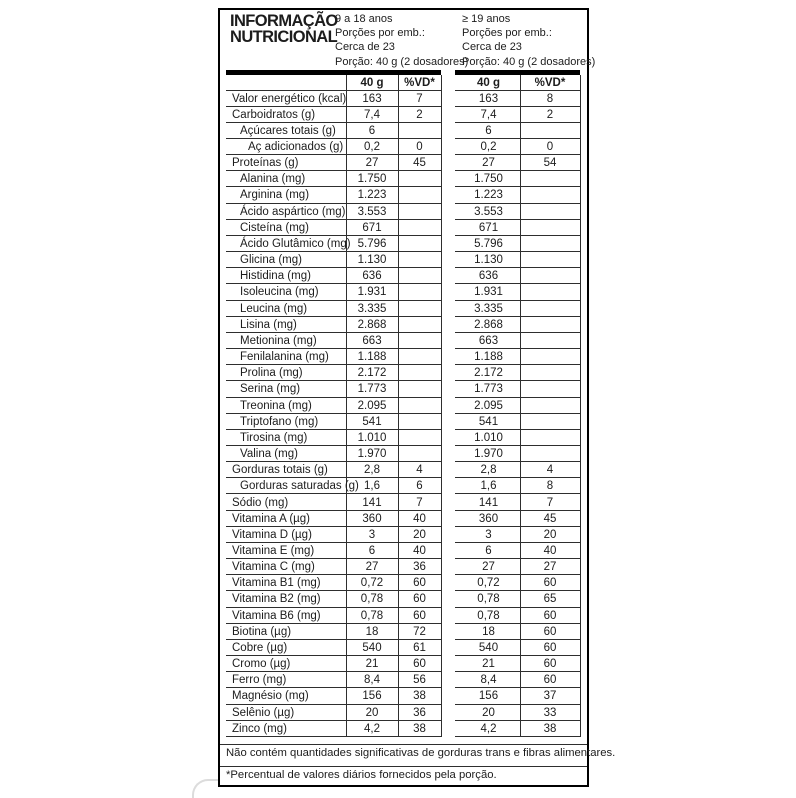 This screenshot has height=798, width=796. What do you see at coordinates (271, 518) in the screenshot?
I see `nutrient-label: Vitamina A (µg)` at bounding box center [271, 518].